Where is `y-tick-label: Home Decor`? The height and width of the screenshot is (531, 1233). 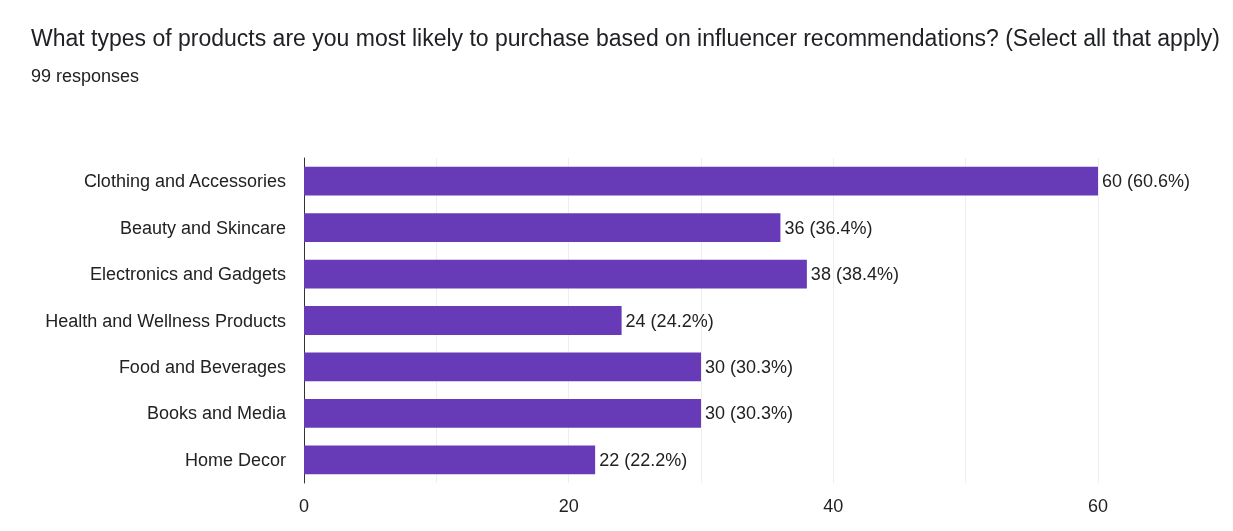 y-tick-label: Home Decor is located at coordinates (235, 459).